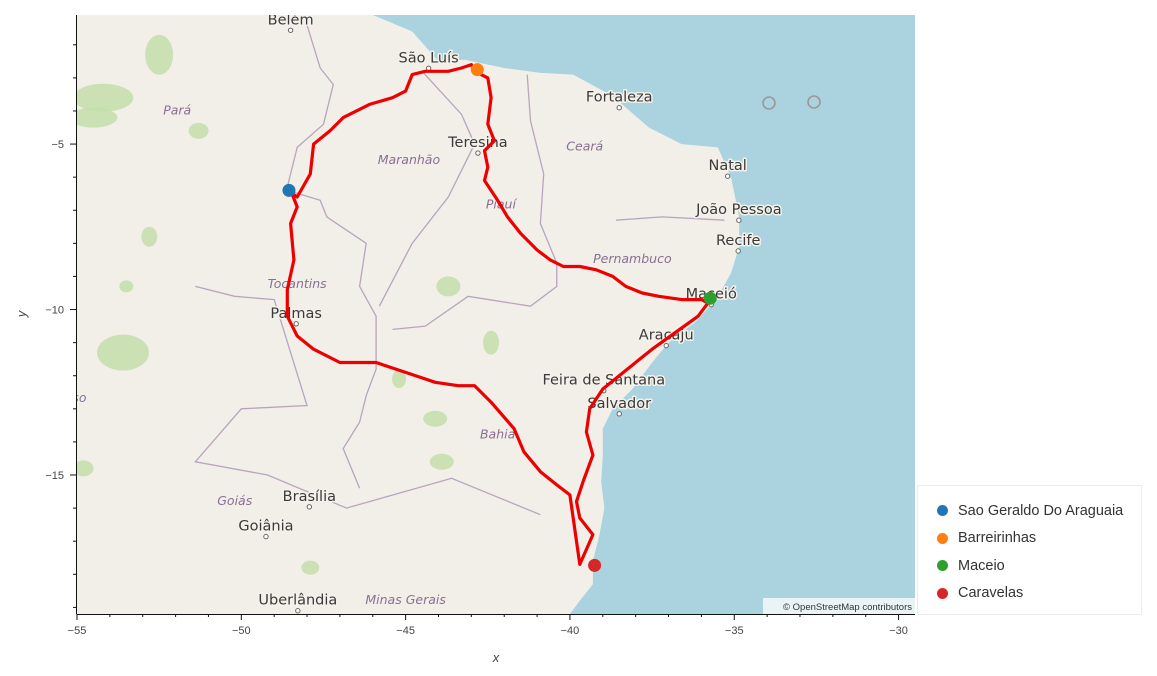 Image resolution: width=1157 pixels, height=676 pixels. What do you see at coordinates (488, 625) in the screenshot?
I see `x-axis-ticks: −55 −50 −45 −40 −35 −30` at bounding box center [488, 625].